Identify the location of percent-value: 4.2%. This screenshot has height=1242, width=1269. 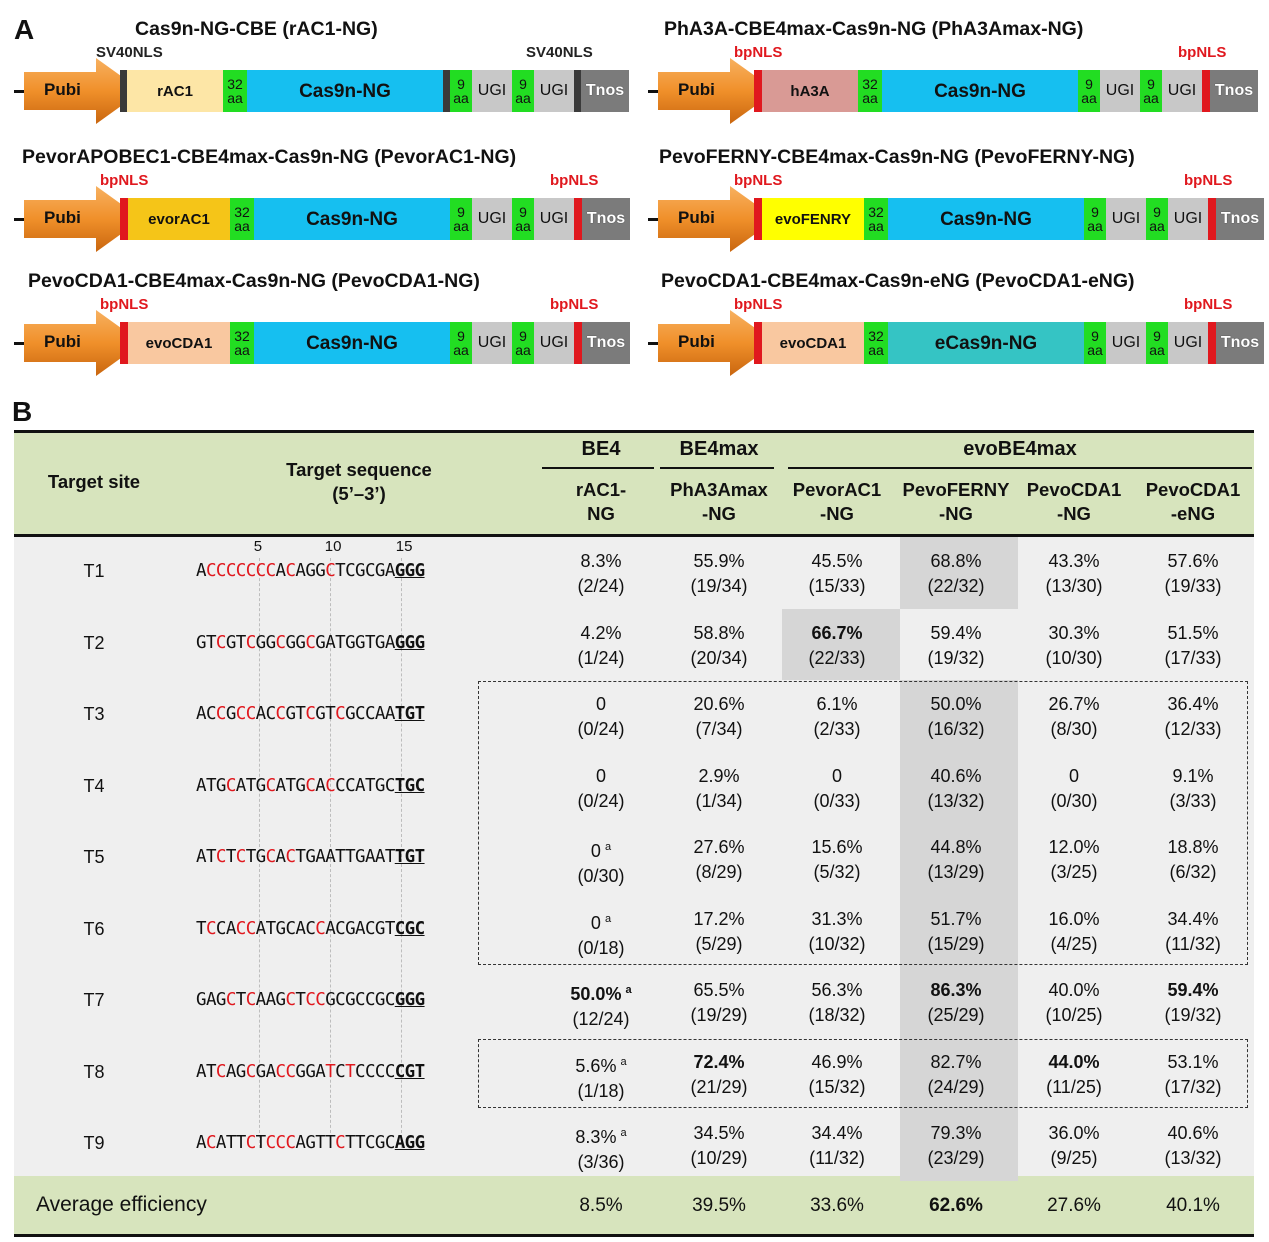
(601, 632).